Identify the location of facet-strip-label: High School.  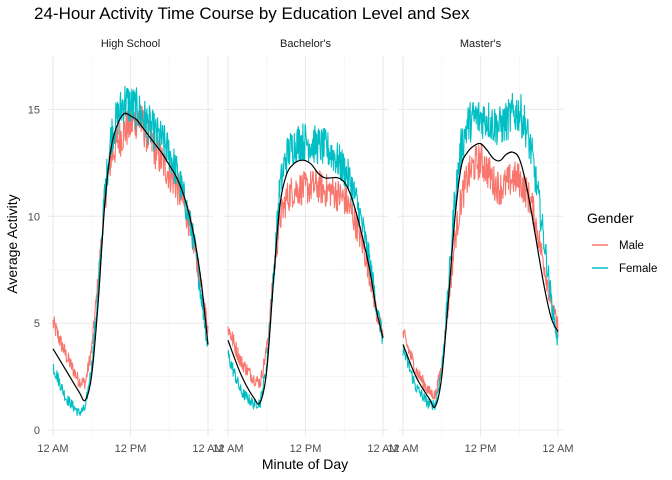
(130, 44).